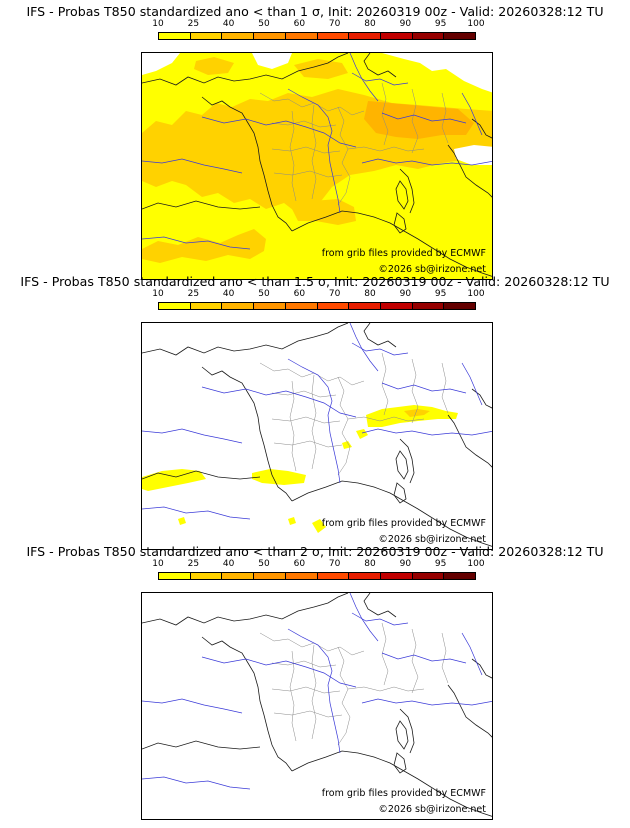 The image size is (630, 828). Describe the element at coordinates (354, 684) in the screenshot. I see `borders` at that location.